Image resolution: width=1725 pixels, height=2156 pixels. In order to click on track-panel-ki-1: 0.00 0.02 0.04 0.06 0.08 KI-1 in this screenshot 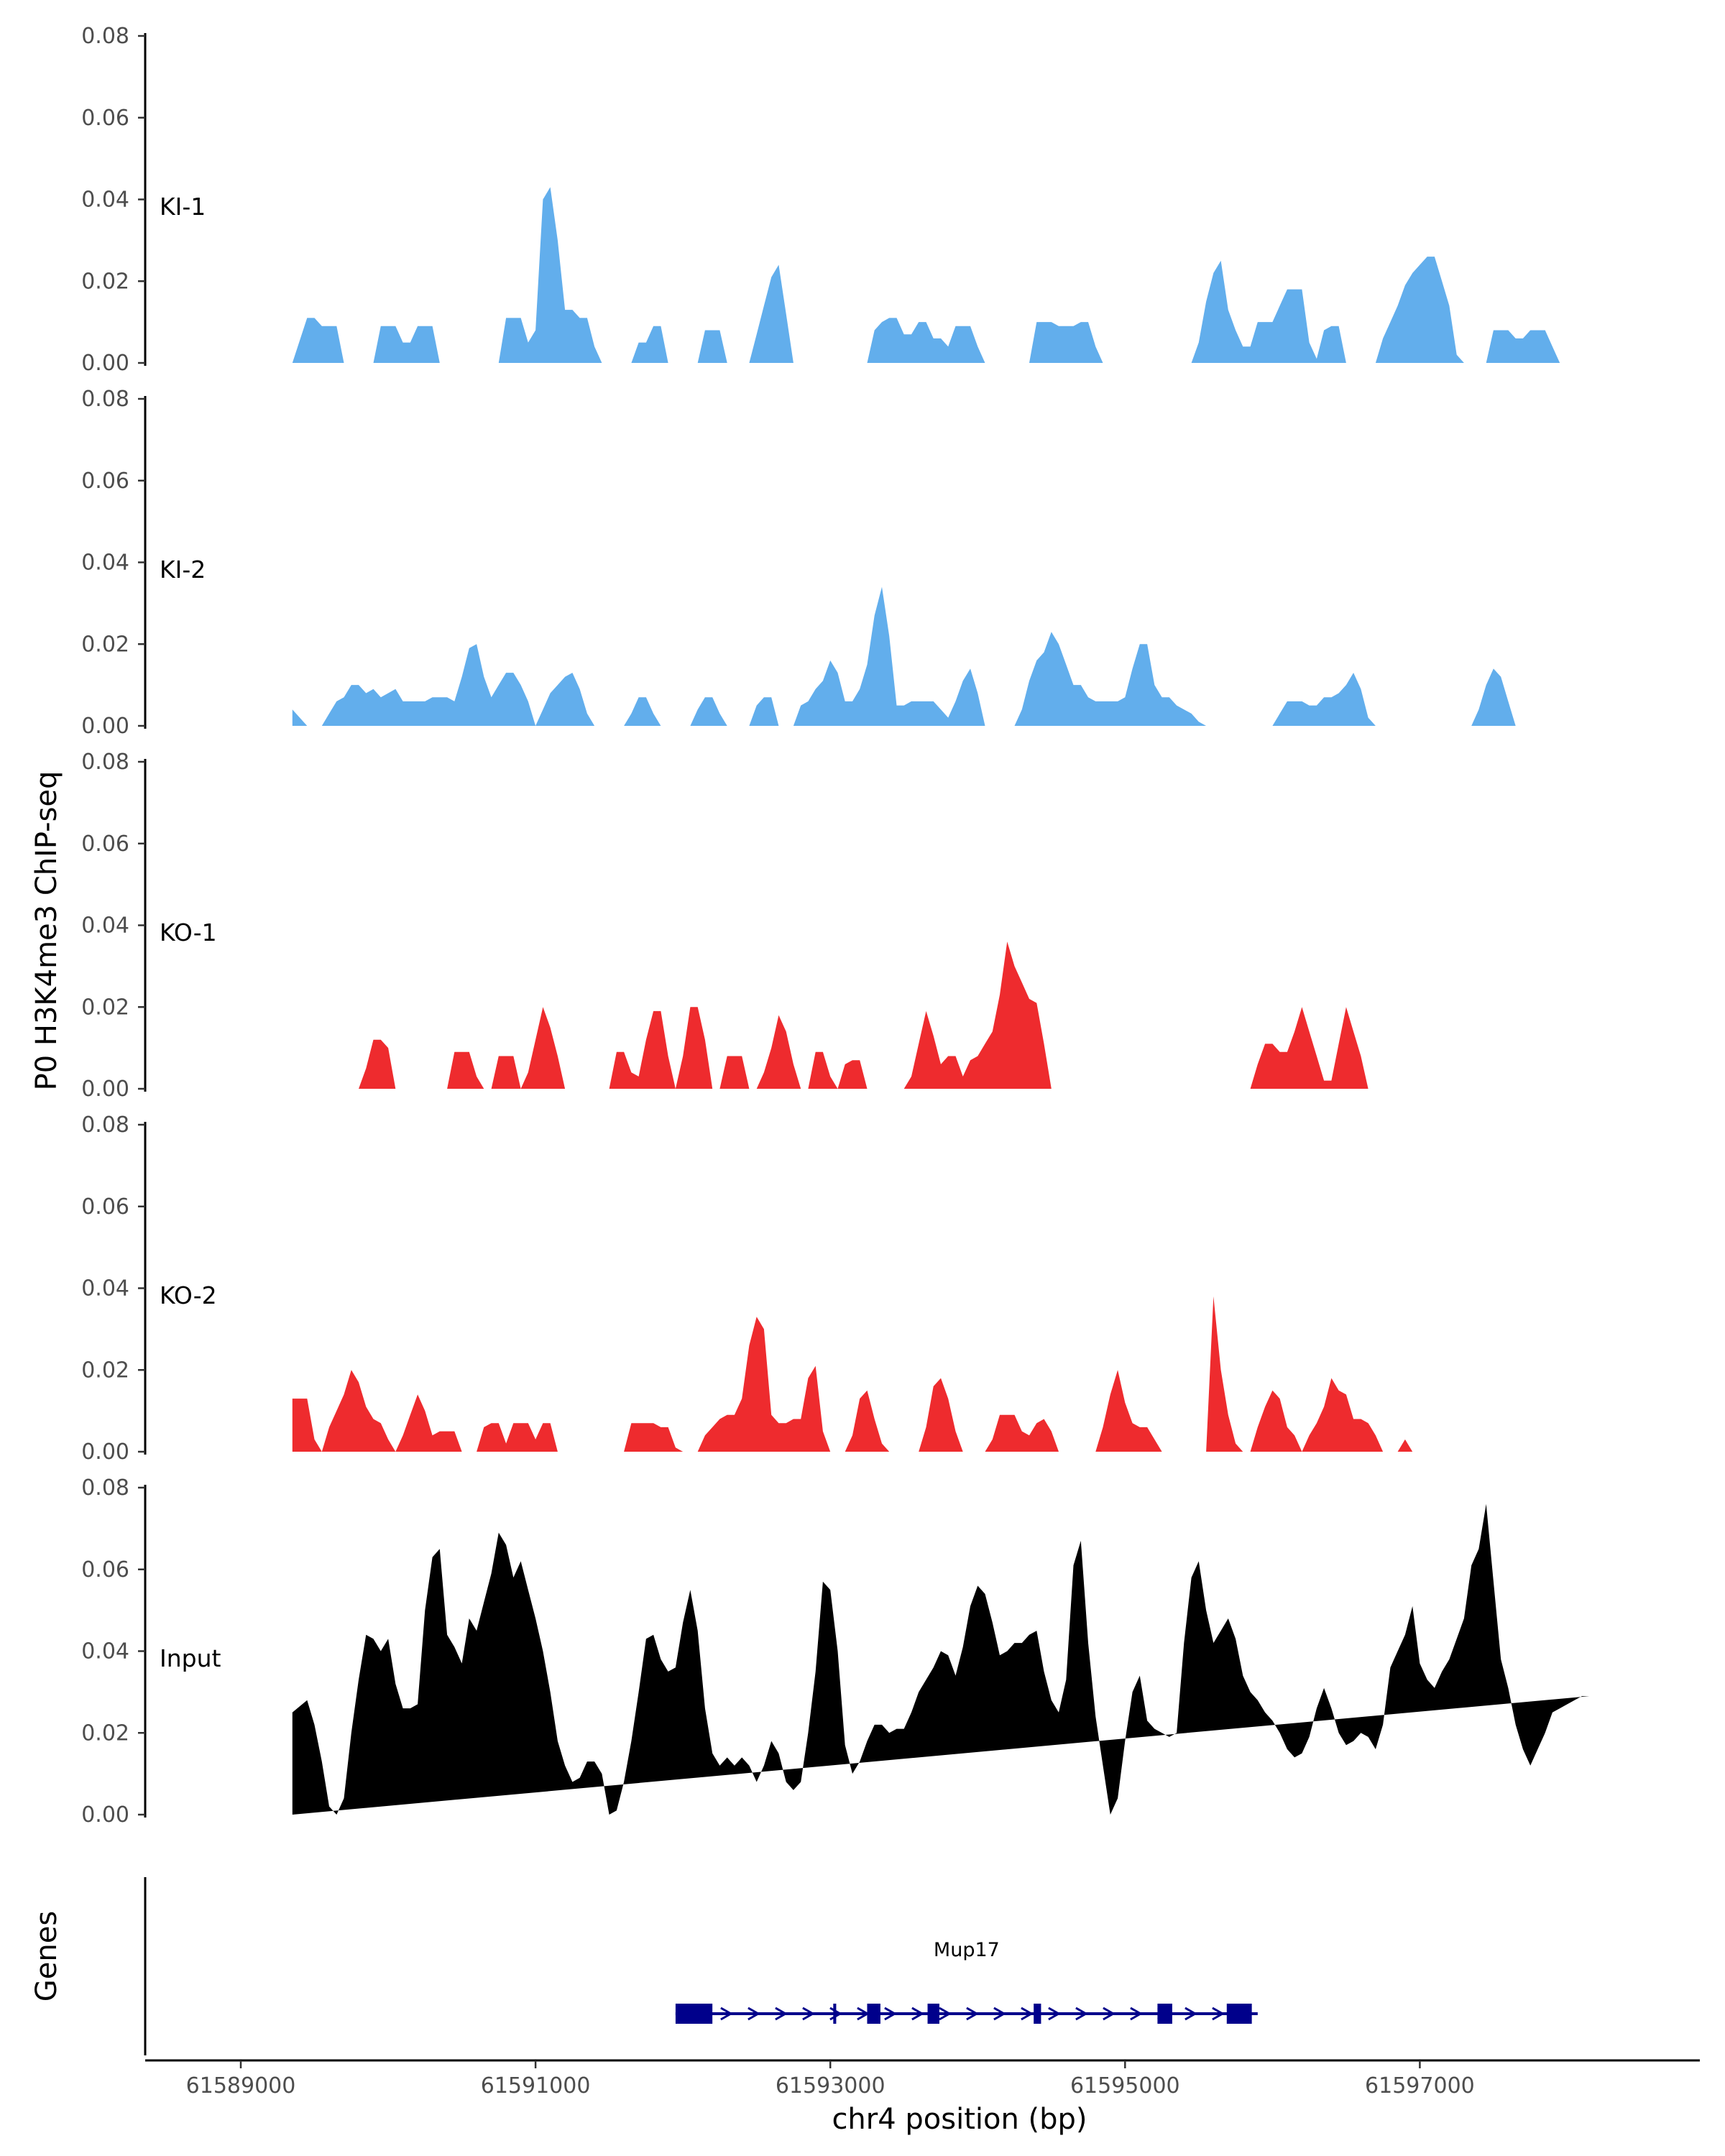, I will do `click(824, 200)`.